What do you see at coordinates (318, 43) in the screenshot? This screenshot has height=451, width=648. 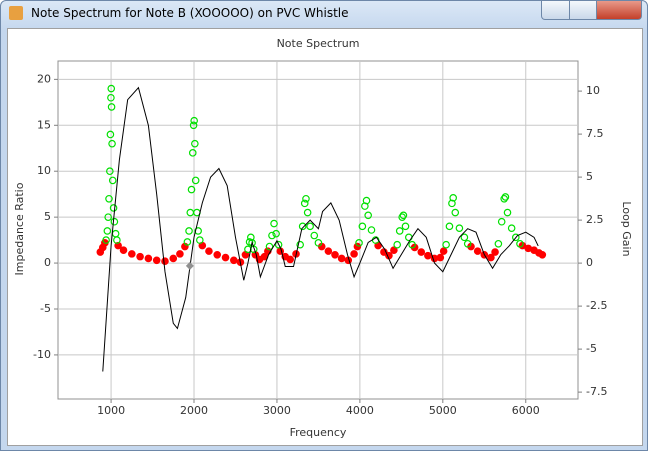 I see `chart-title: Note Spectrum` at bounding box center [318, 43].